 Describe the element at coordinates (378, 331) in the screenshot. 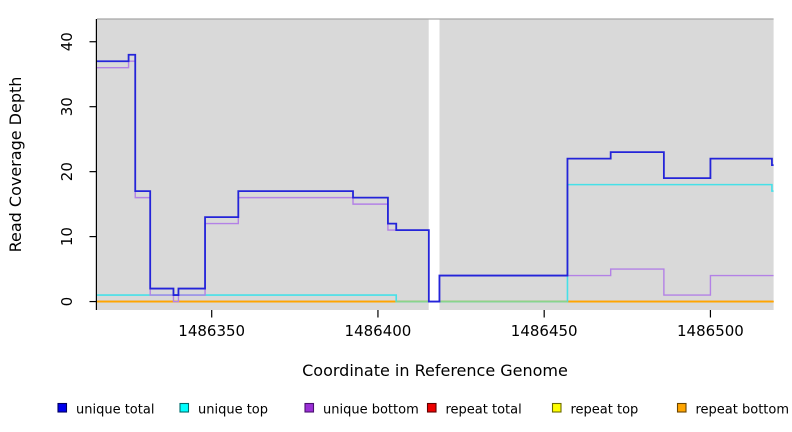

I see `x-tick-label: 1486400` at that location.